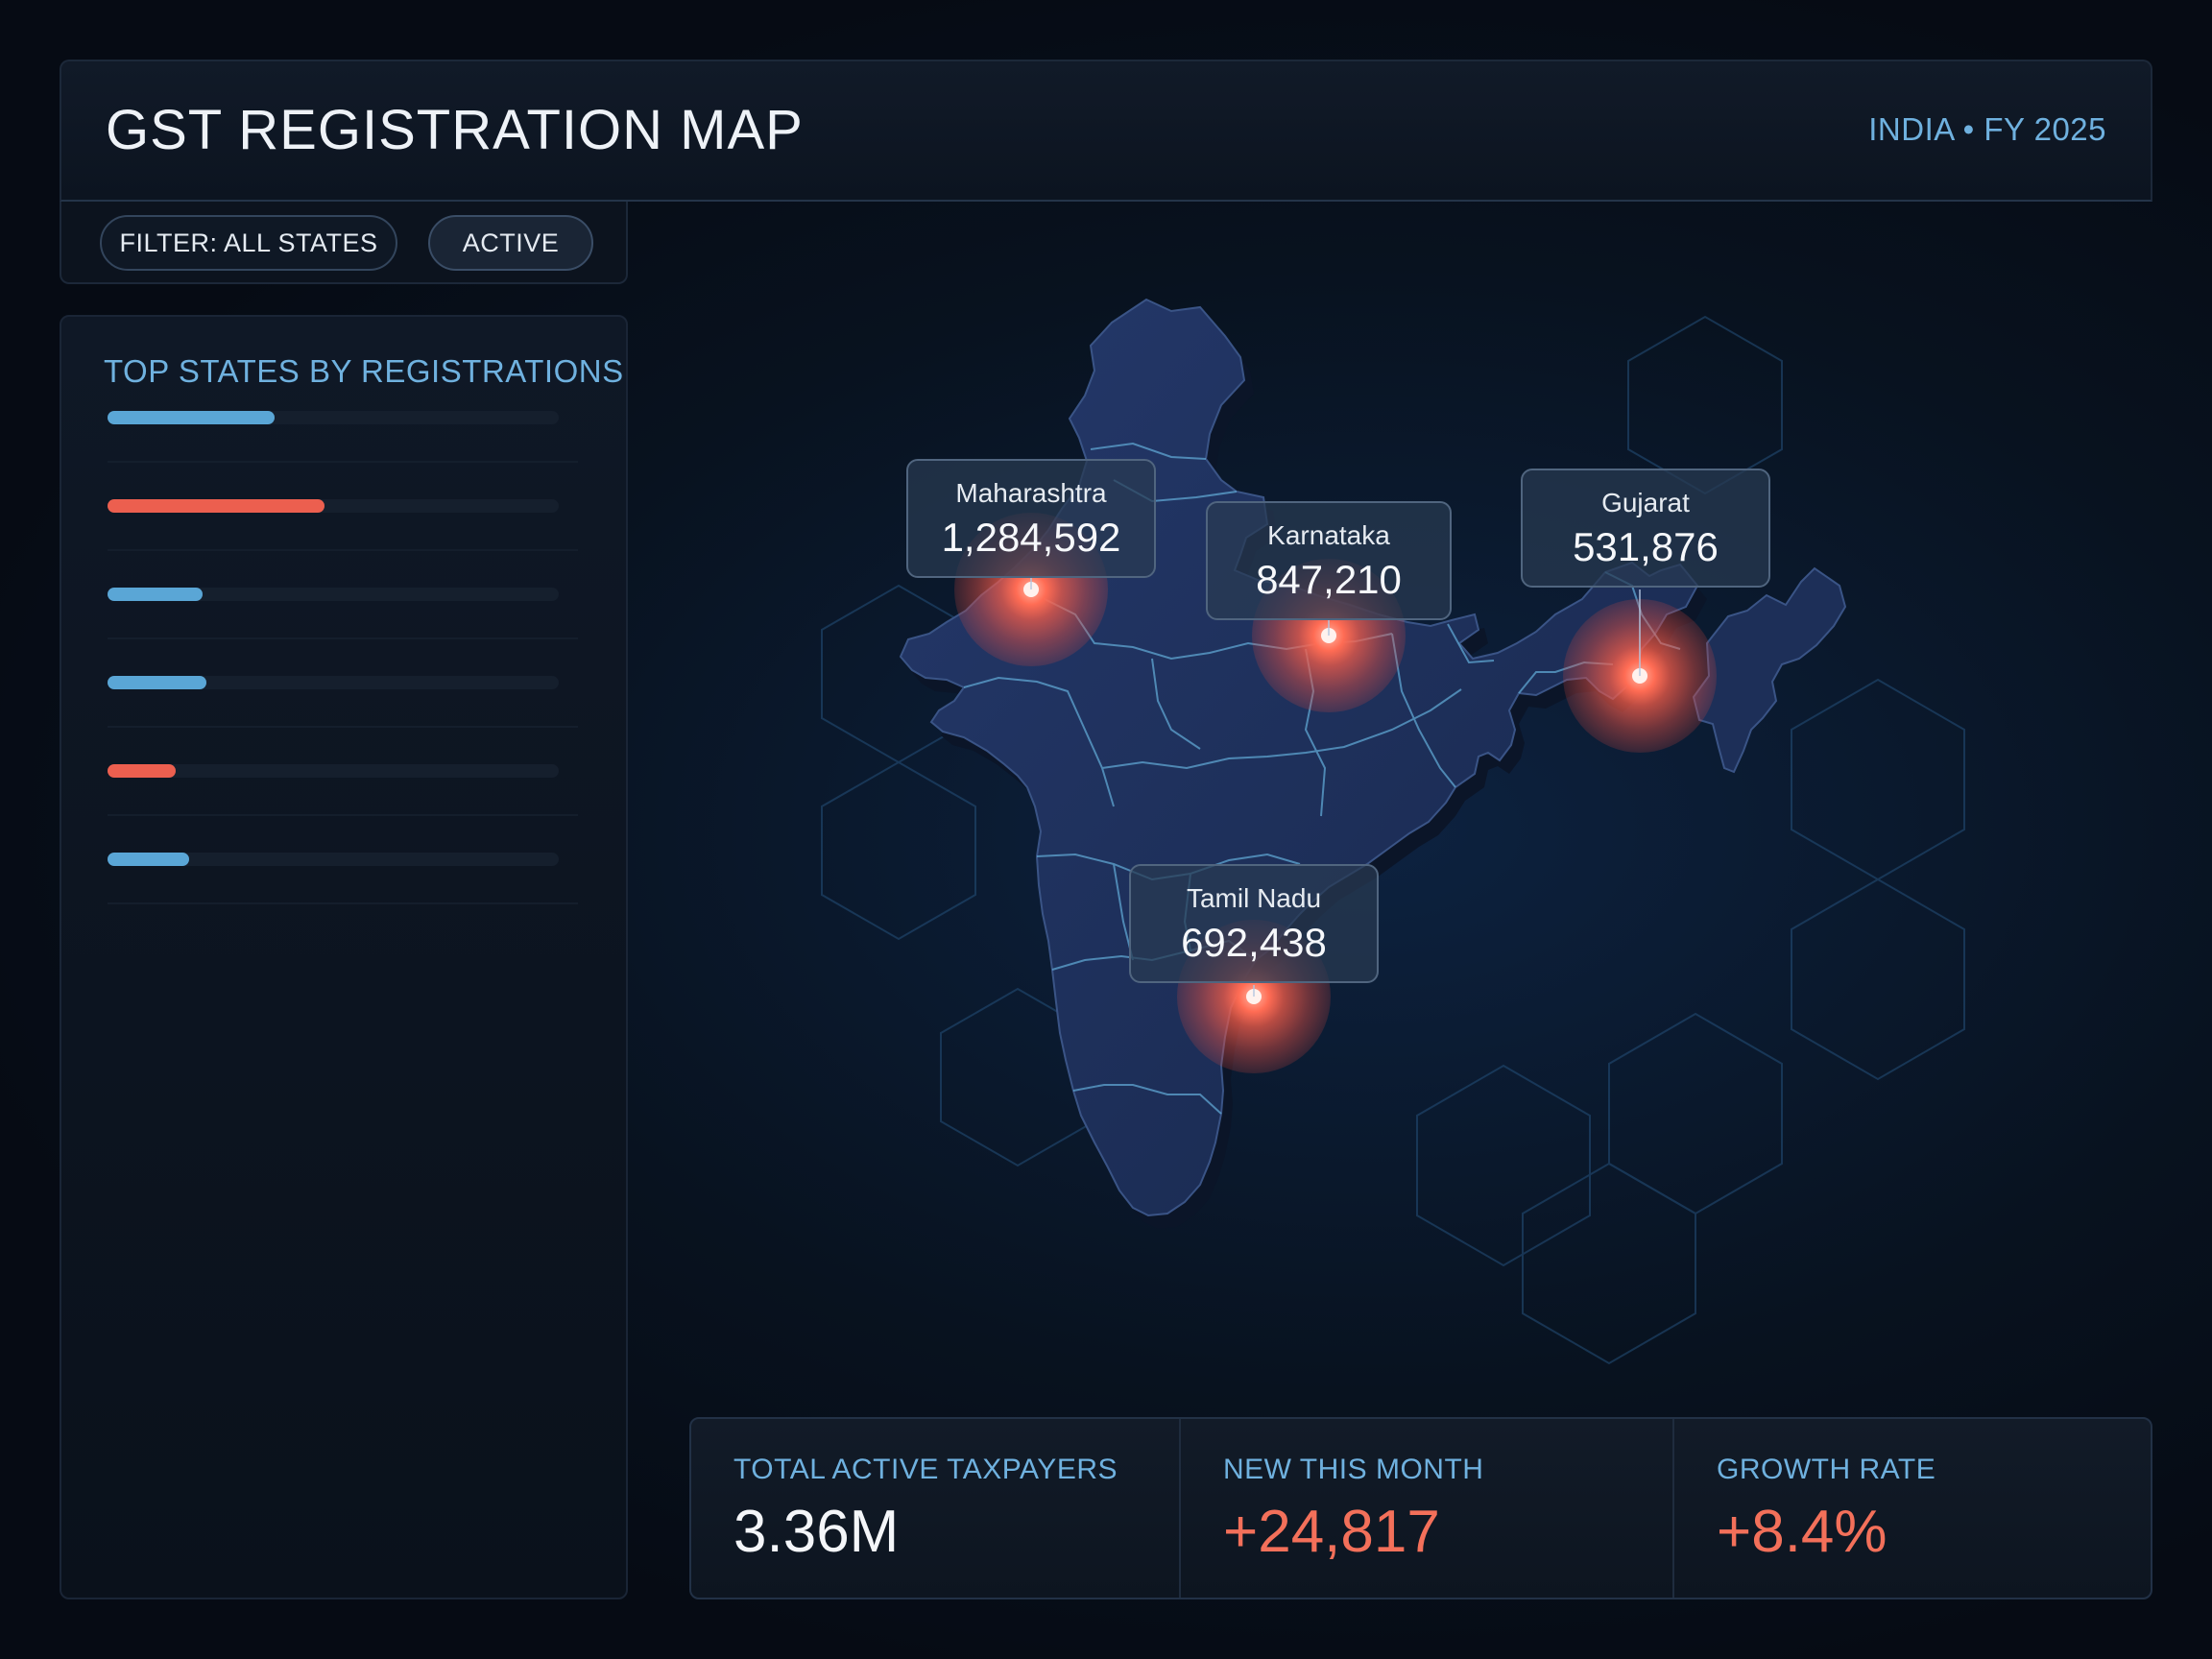 Image resolution: width=2212 pixels, height=1659 pixels. Describe the element at coordinates (1254, 943) in the screenshot. I see `callout-state-value: 692,438` at that location.